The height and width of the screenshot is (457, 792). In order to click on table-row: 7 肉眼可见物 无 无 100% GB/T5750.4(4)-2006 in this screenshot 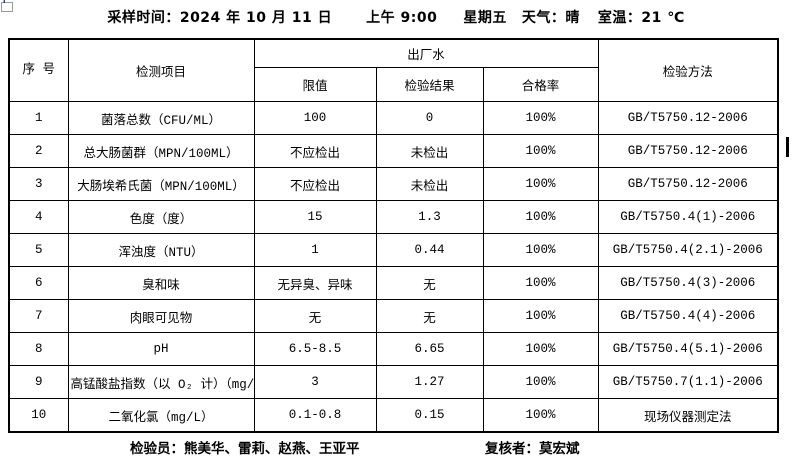, I will do `click(393, 316)`.